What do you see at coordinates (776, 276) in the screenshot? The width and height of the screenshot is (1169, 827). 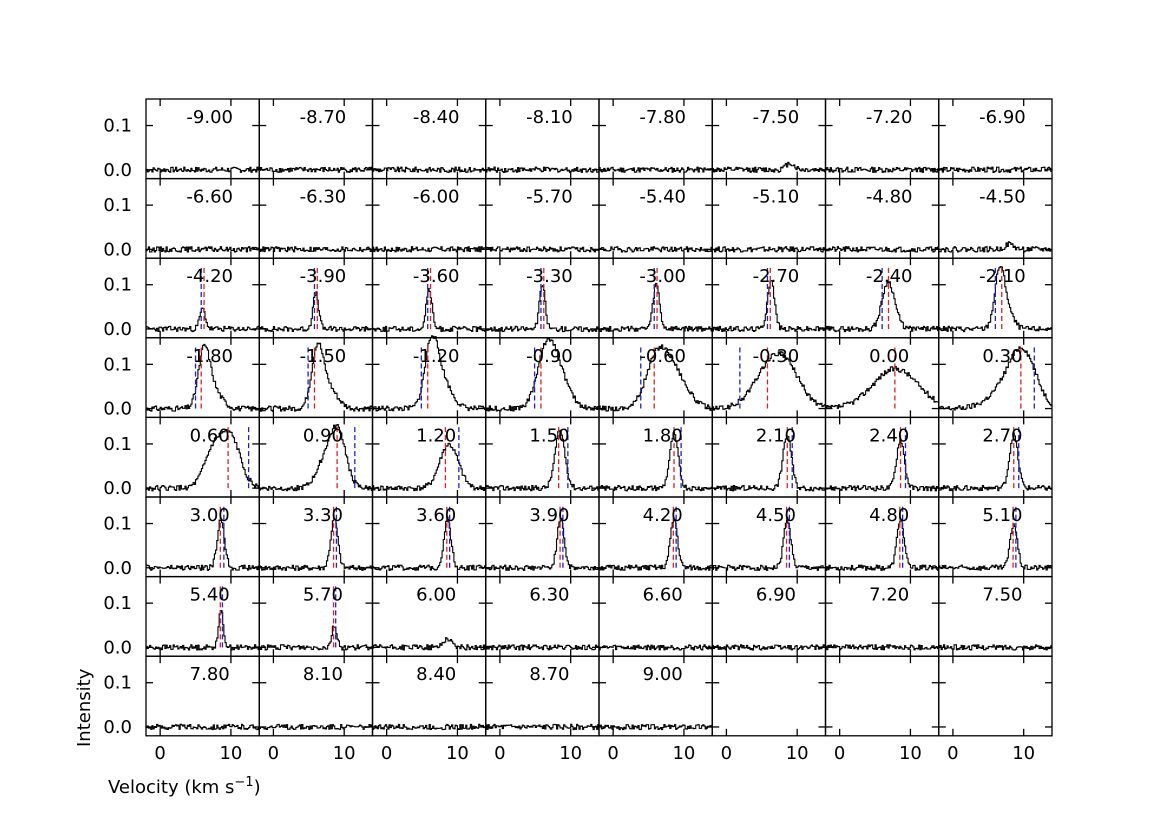 I see `panel-velocity-label: -2.70` at bounding box center [776, 276].